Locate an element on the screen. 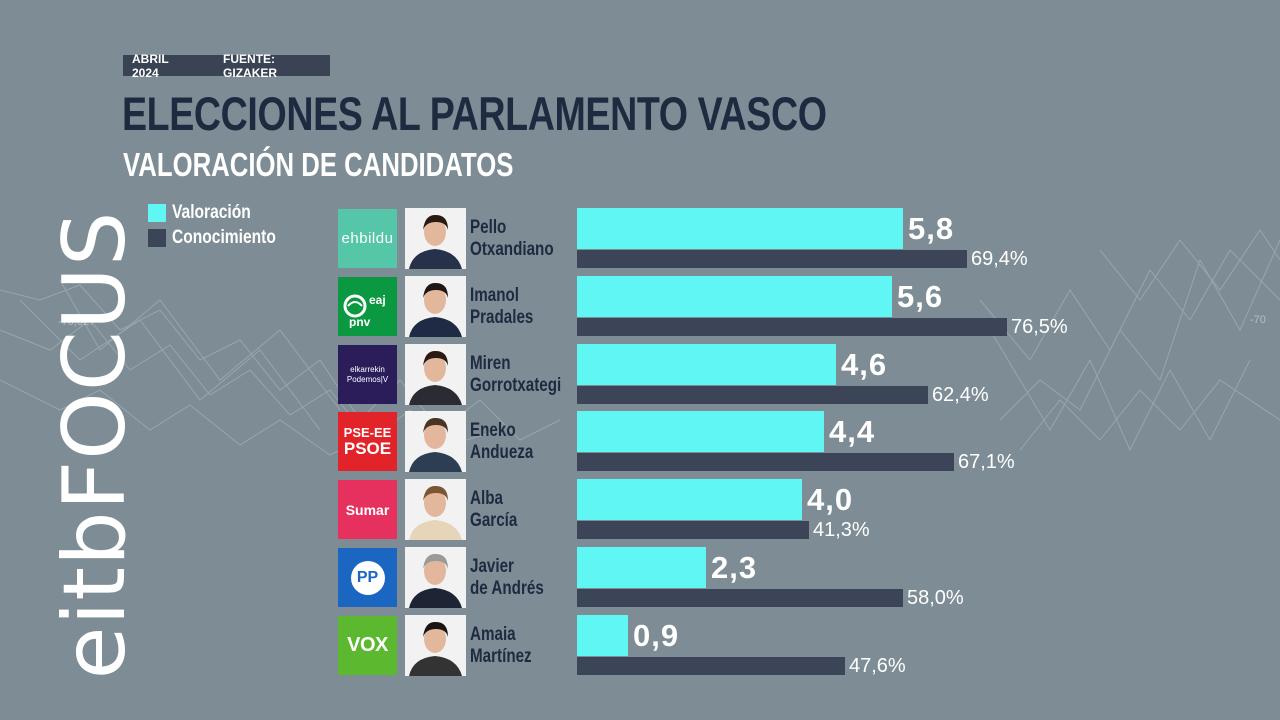  date-label: ABRIL 2024 is located at coordinates (150, 65).